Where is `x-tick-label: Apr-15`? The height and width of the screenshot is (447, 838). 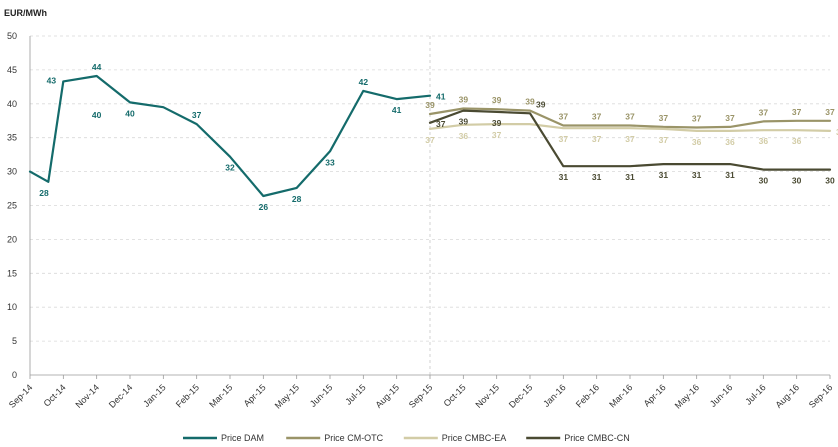
x-tick-label: Apr-15 is located at coordinates (255, 395).